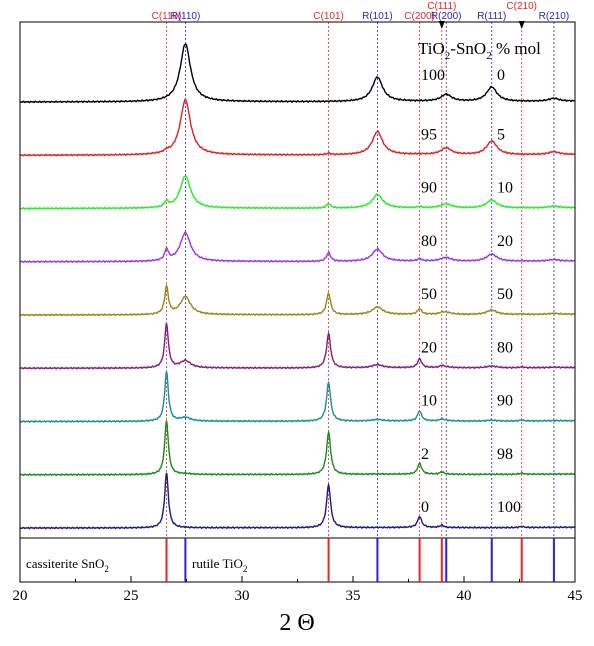  Describe the element at coordinates (425, 507) in the screenshot. I see `tio2-percent-label: 0` at that location.